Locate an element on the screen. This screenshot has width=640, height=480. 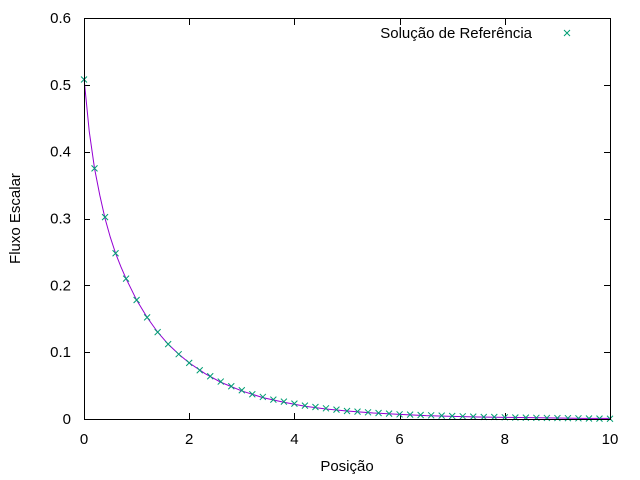
x-axis-label: Posição is located at coordinates (346, 466).